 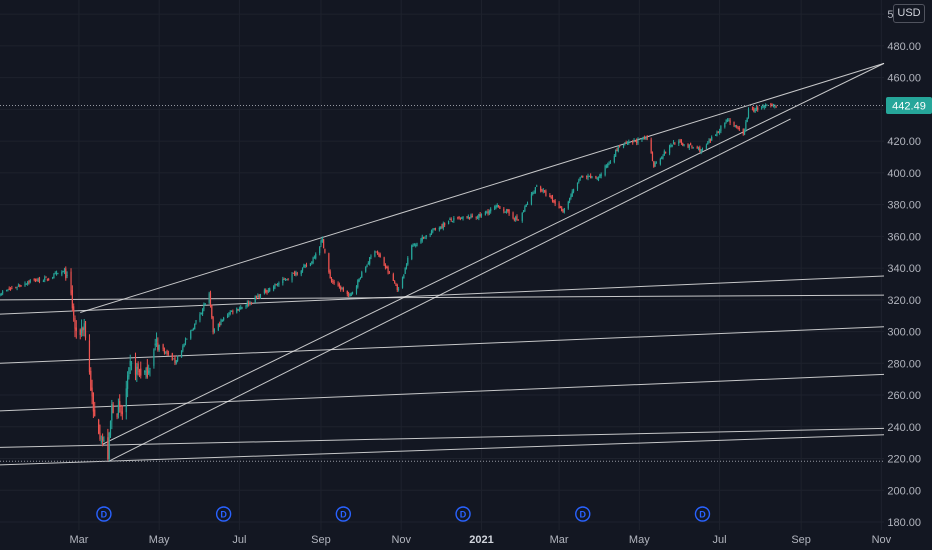 I want to click on dividend-marker-label: D, so click(x=104, y=515).